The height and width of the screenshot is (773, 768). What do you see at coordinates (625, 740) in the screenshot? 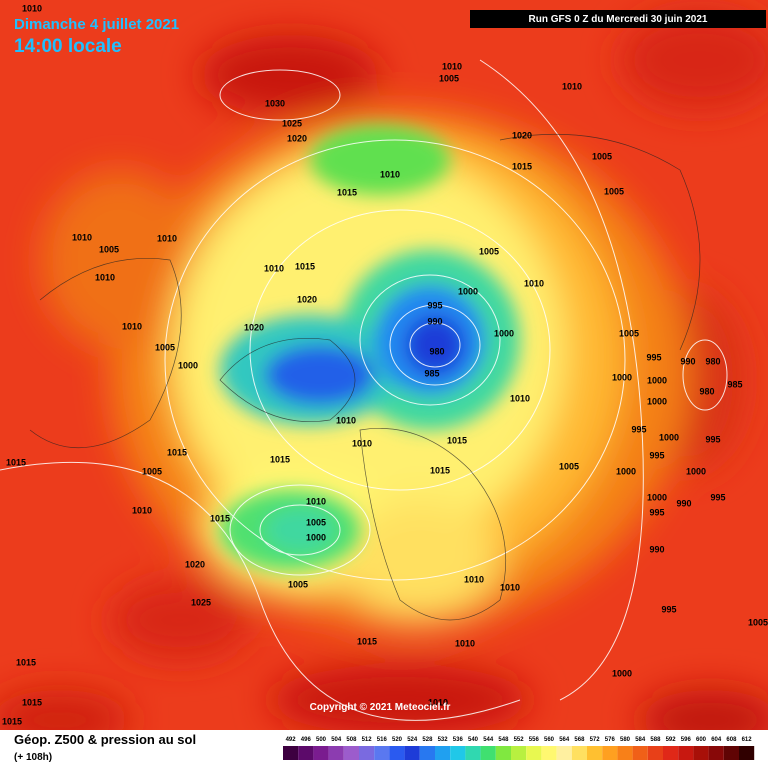
I see `legend-label: 580` at bounding box center [625, 740].